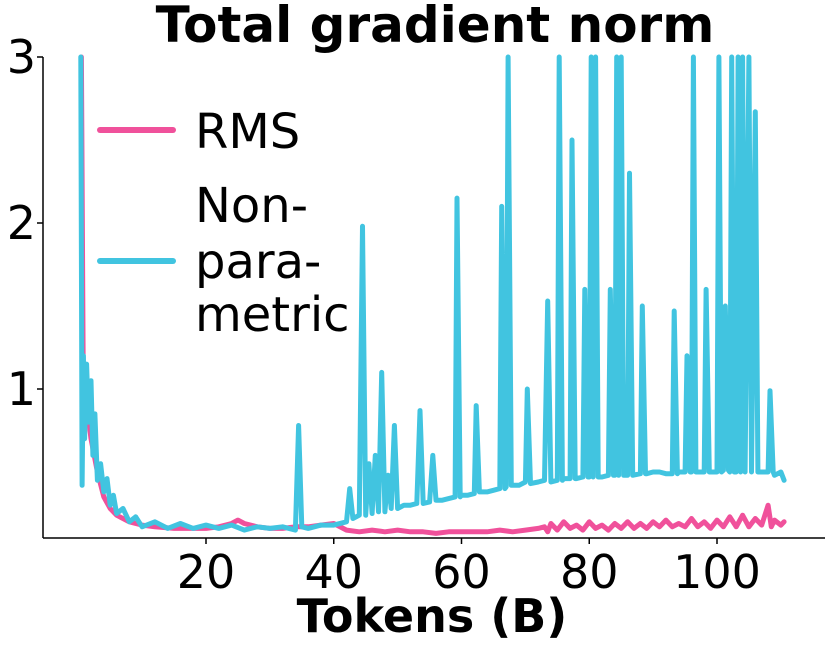 Image resolution: width=830 pixels, height=649 pixels. Describe the element at coordinates (461, 572) in the screenshot. I see `x-tick-label: 60` at that location.